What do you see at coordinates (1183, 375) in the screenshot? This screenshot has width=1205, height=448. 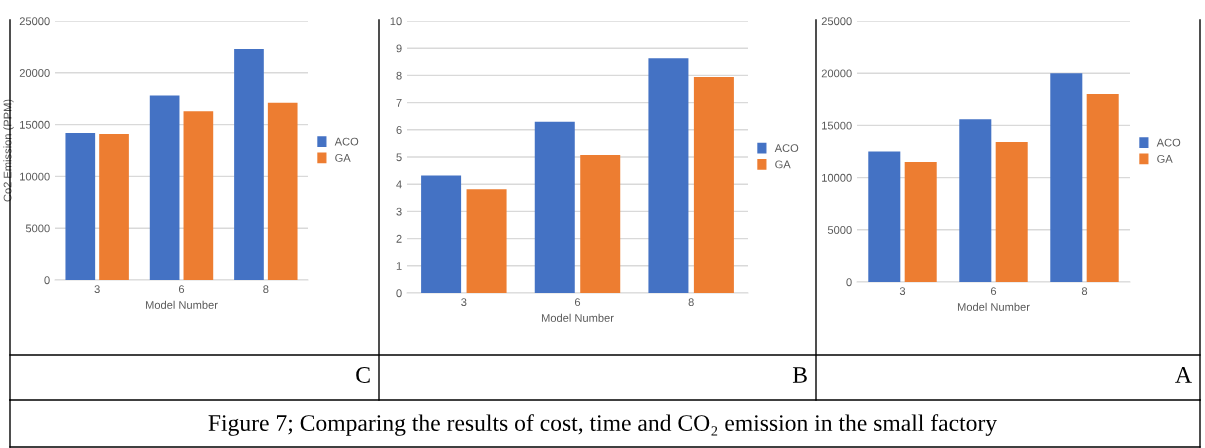 I see `text: A` at bounding box center [1183, 375].